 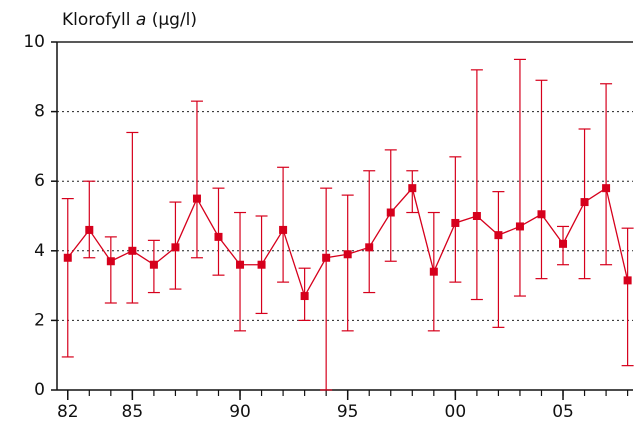 I want to click on x-tick-label: 82, so click(x=68, y=412).